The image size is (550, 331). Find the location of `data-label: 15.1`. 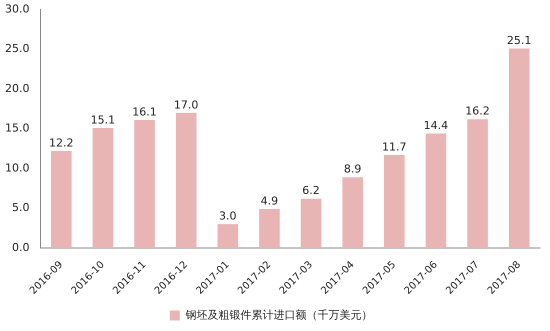

data-label: 15.1 is located at coordinates (103, 119).